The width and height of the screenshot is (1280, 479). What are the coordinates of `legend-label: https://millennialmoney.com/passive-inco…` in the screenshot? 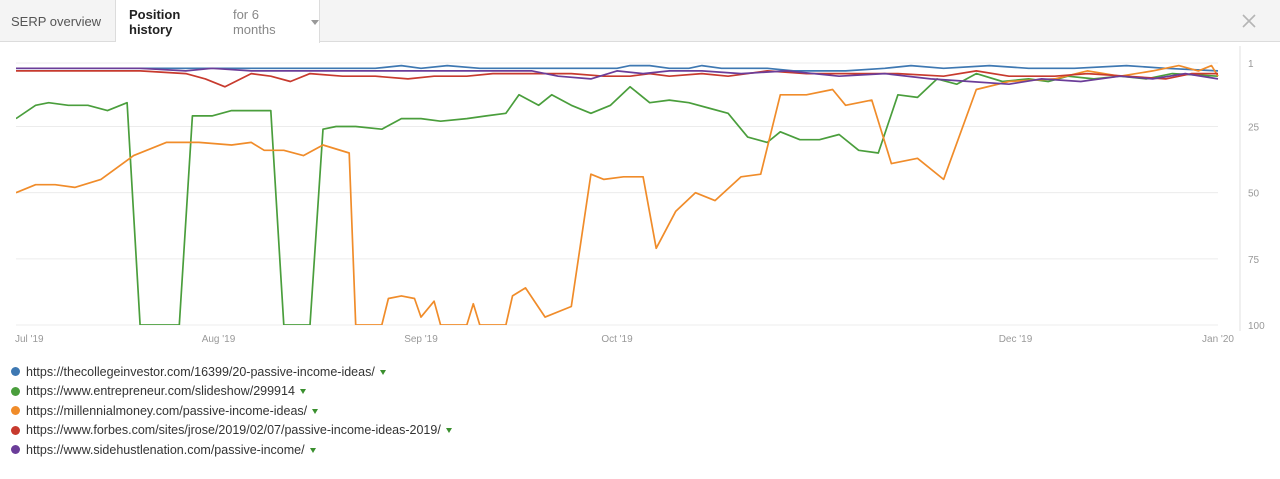 It's located at (167, 410).